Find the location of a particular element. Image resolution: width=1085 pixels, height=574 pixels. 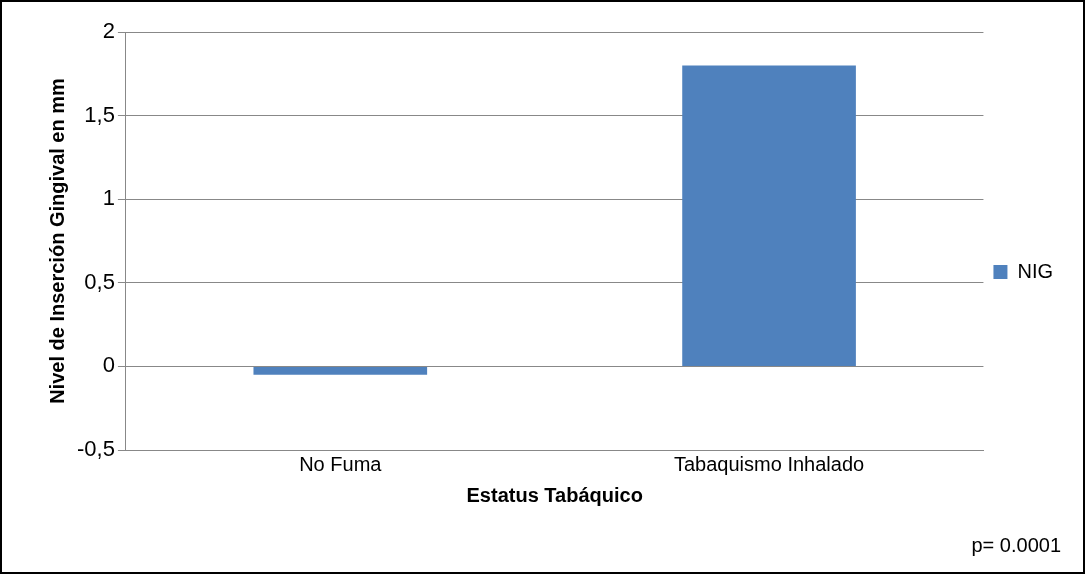

text: p= 0.0001 is located at coordinates (1016, 544).